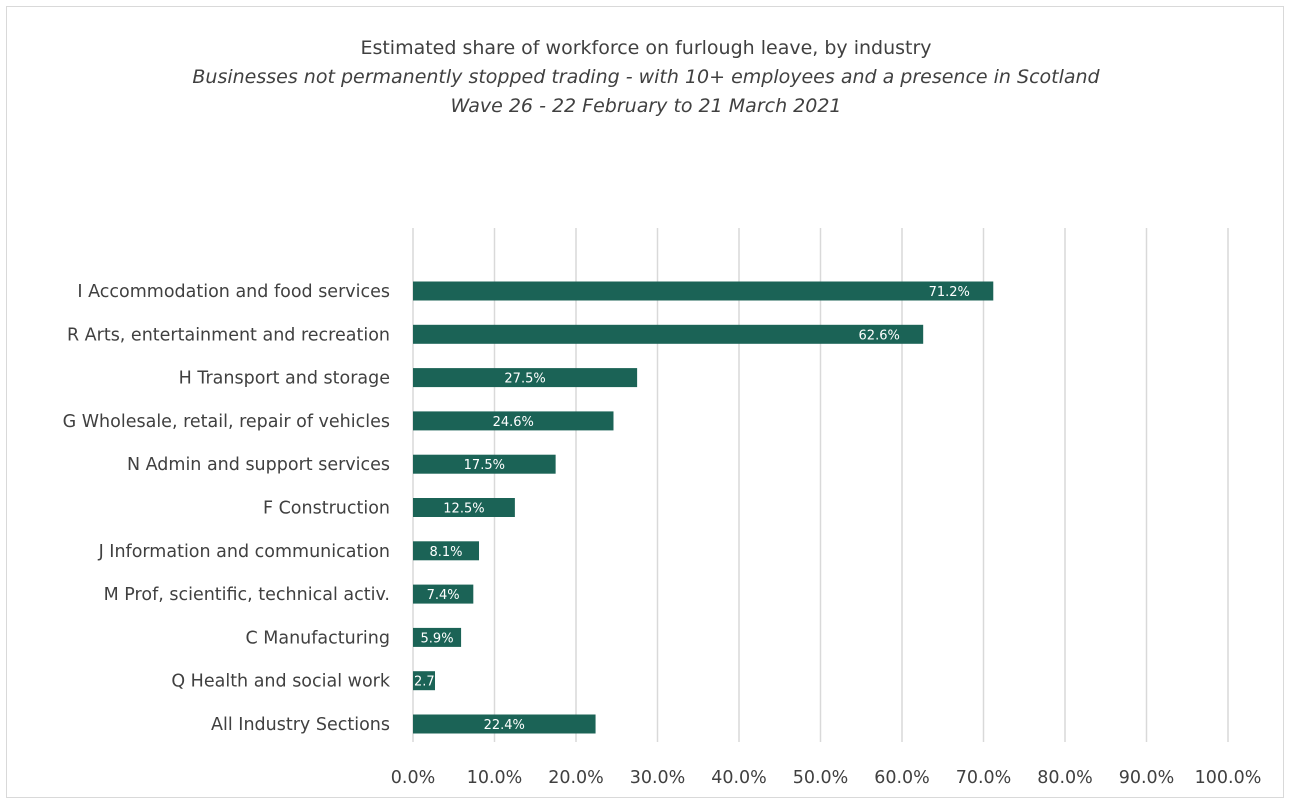 The width and height of the screenshot is (1292, 804). I want to click on data-label: 71.2%, so click(949, 292).